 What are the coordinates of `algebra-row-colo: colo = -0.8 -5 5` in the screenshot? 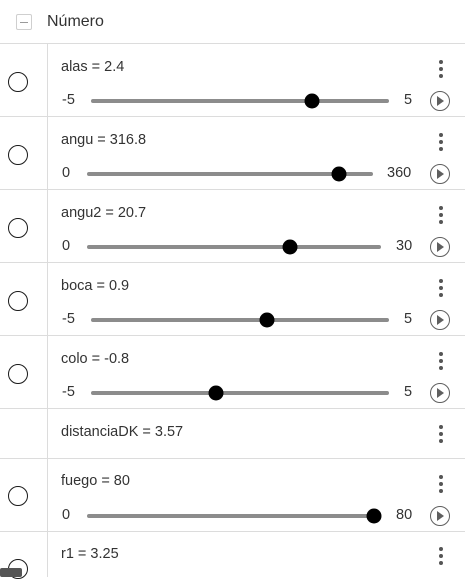 It's located at (232, 372).